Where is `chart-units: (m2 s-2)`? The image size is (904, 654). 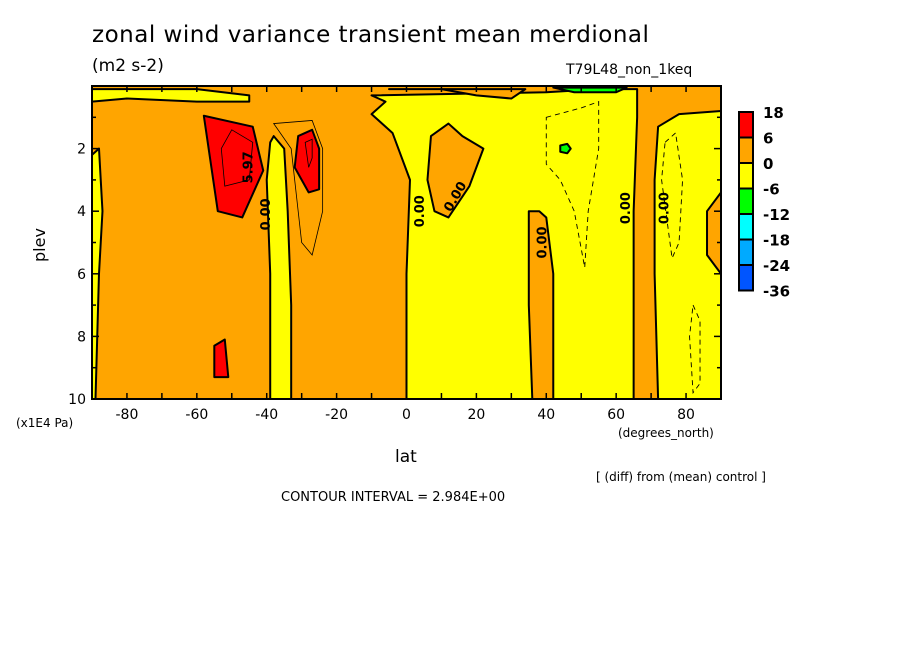 chart-units: (m2 s-2) is located at coordinates (128, 66).